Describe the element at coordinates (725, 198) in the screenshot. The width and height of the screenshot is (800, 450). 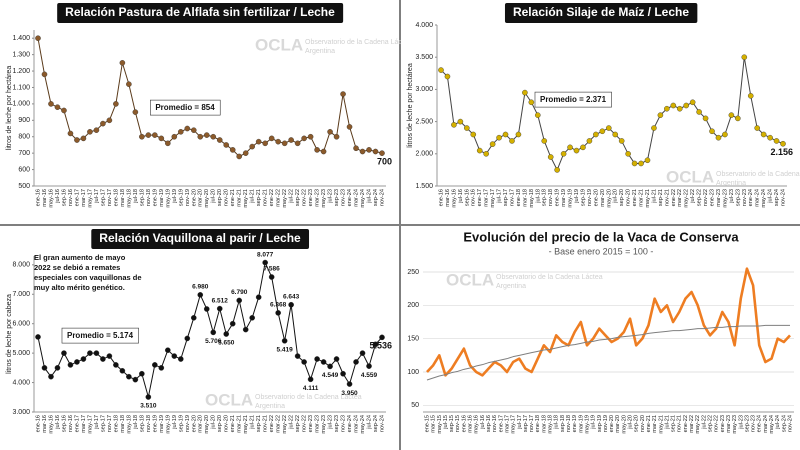
I see `x-tick-label: may-23` at that location.